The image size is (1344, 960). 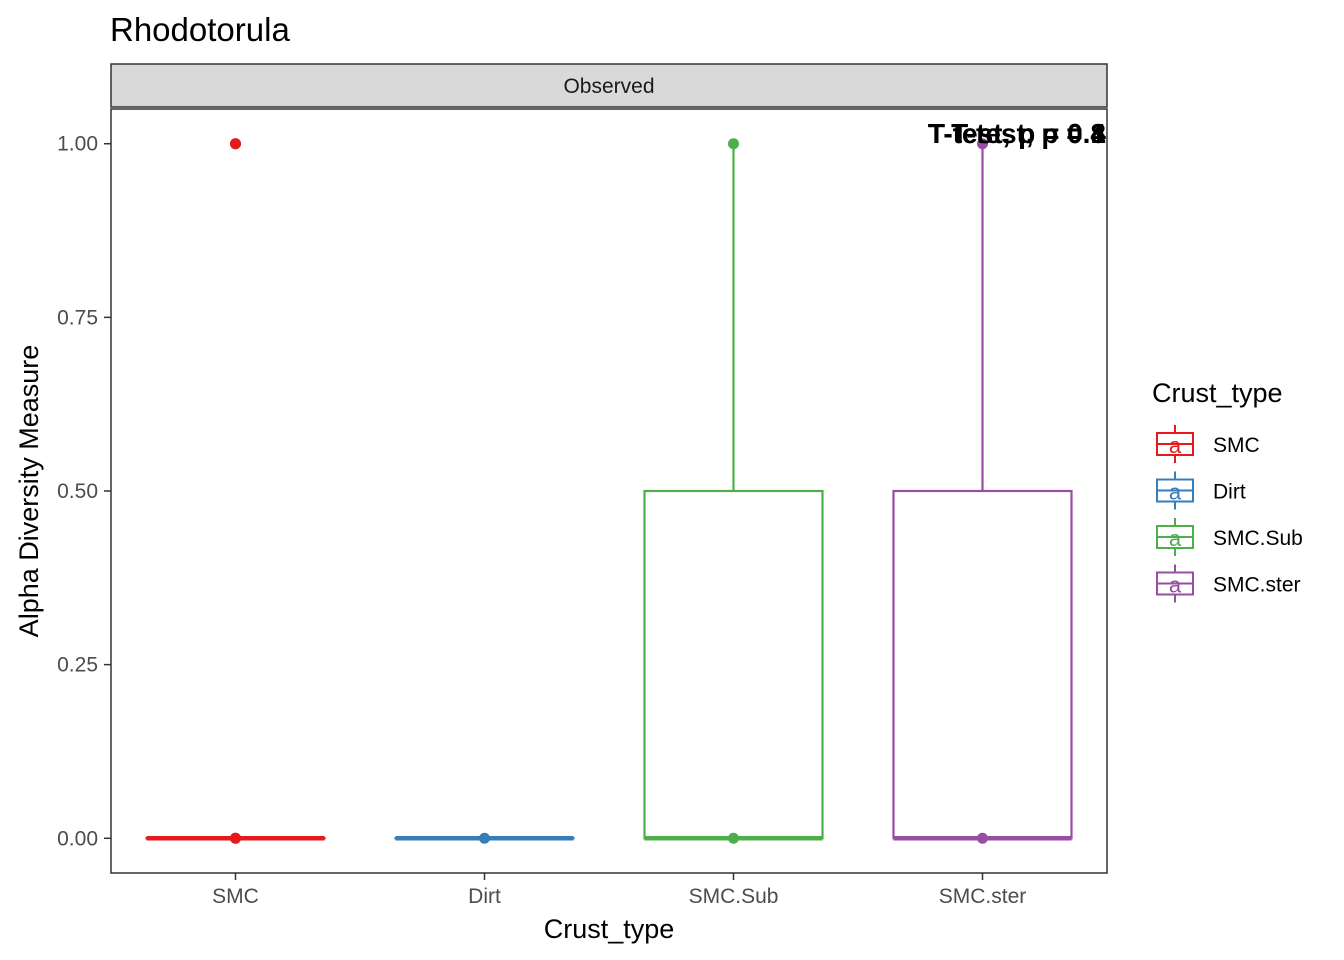 I want to click on box-smc-ster, so click(x=982, y=492).